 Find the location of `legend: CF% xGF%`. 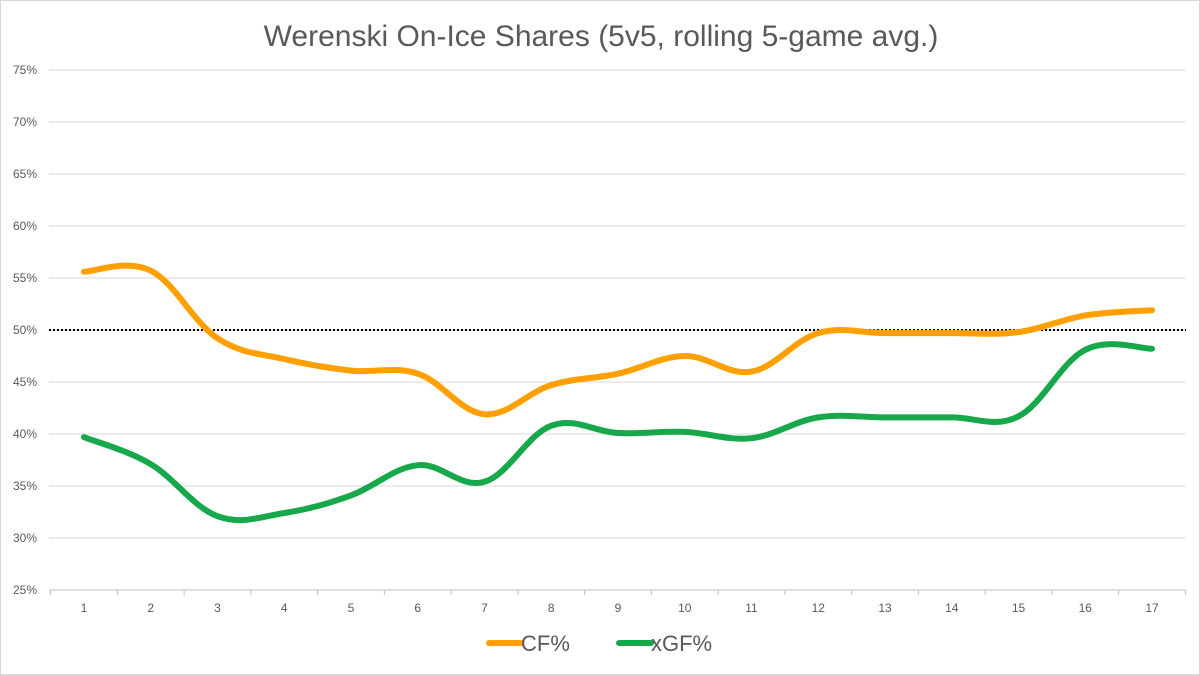

legend: CF% xGF% is located at coordinates (599, 643).